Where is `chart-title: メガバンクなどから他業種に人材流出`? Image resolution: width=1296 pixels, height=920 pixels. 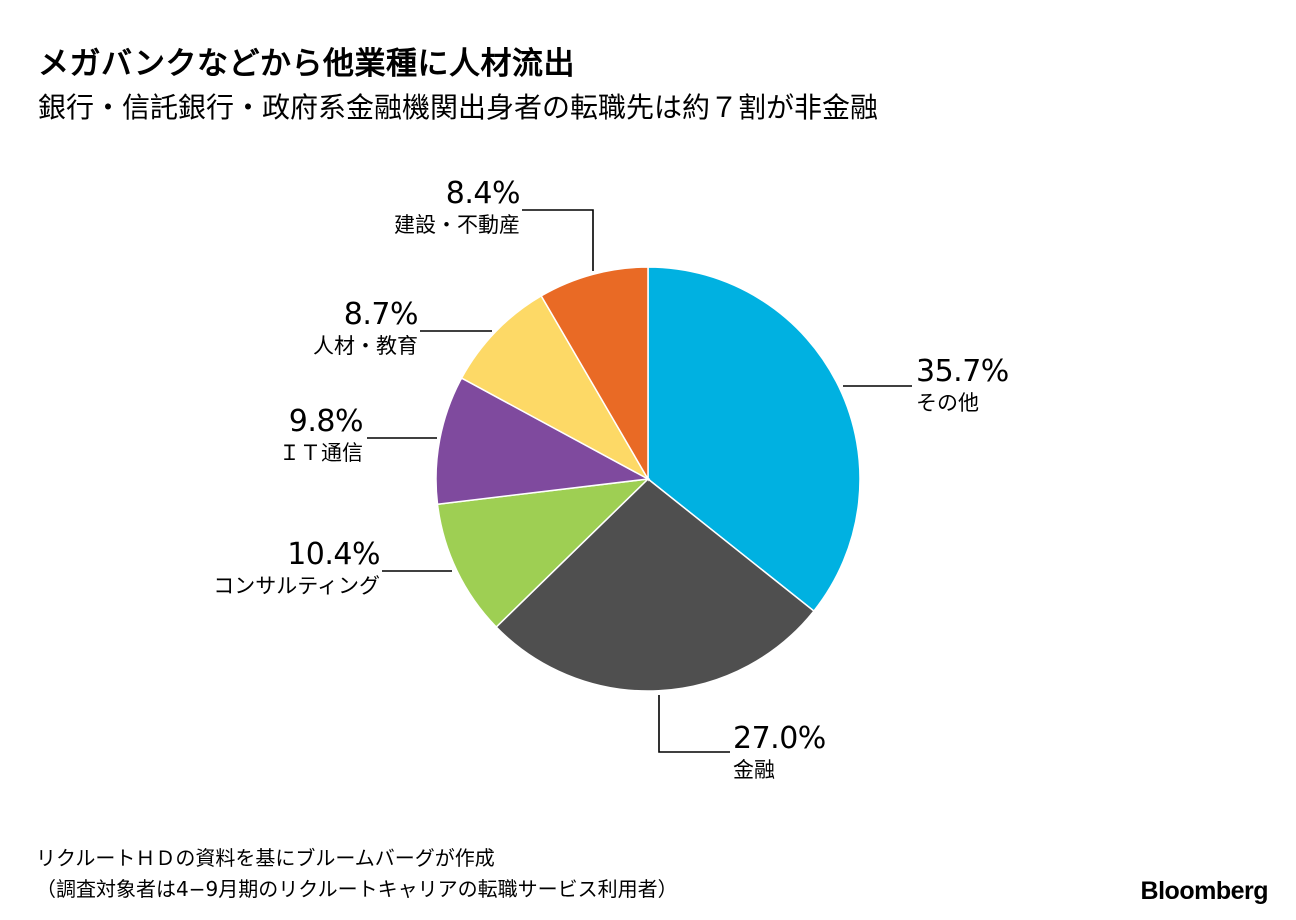 chart-title: メガバンクなどから他業種に人材流出 is located at coordinates (307, 64).